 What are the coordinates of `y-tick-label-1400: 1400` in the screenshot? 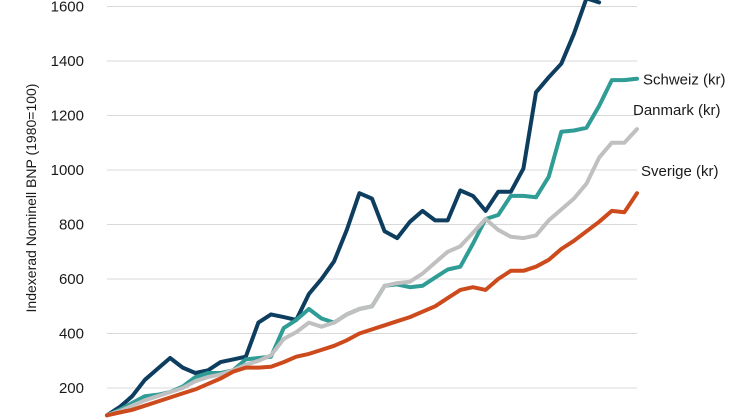 It's located at (67, 61).